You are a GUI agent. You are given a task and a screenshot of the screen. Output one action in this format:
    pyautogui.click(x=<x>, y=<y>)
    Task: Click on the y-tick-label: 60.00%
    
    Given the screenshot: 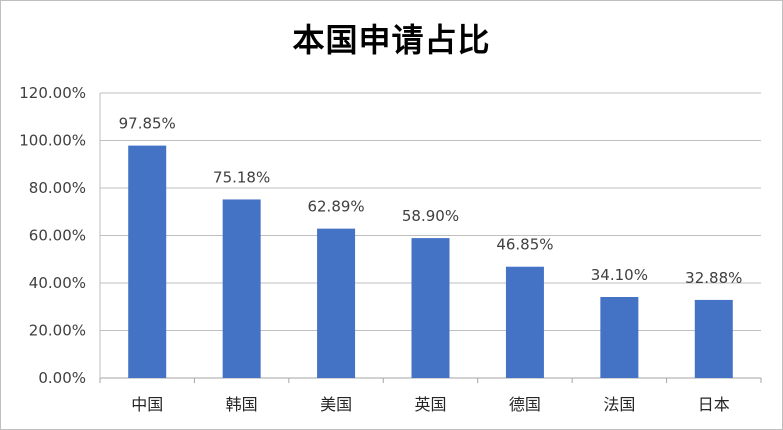 What is the action you would take?
    pyautogui.click(x=57, y=236)
    